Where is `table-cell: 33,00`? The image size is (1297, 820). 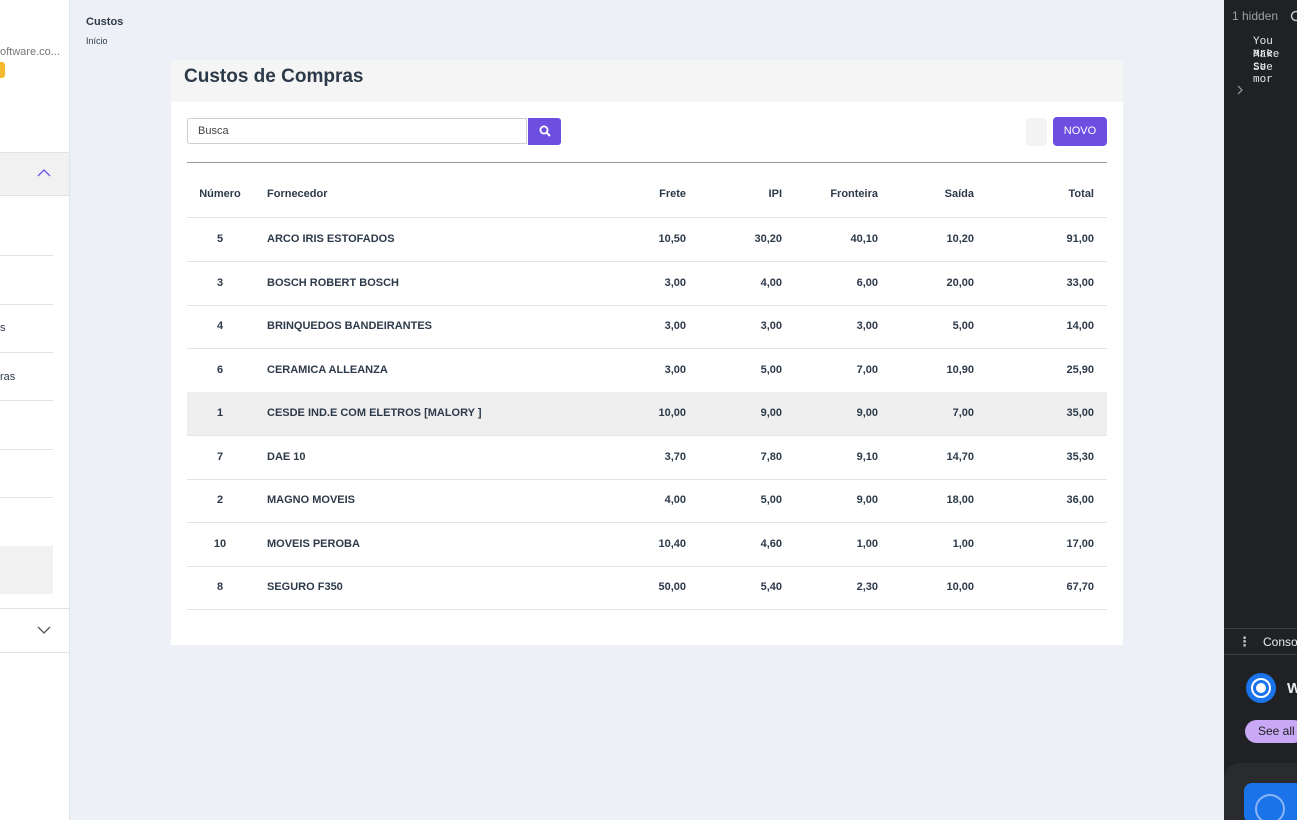
table-cell: 33,00 is located at coordinates (1080, 282).